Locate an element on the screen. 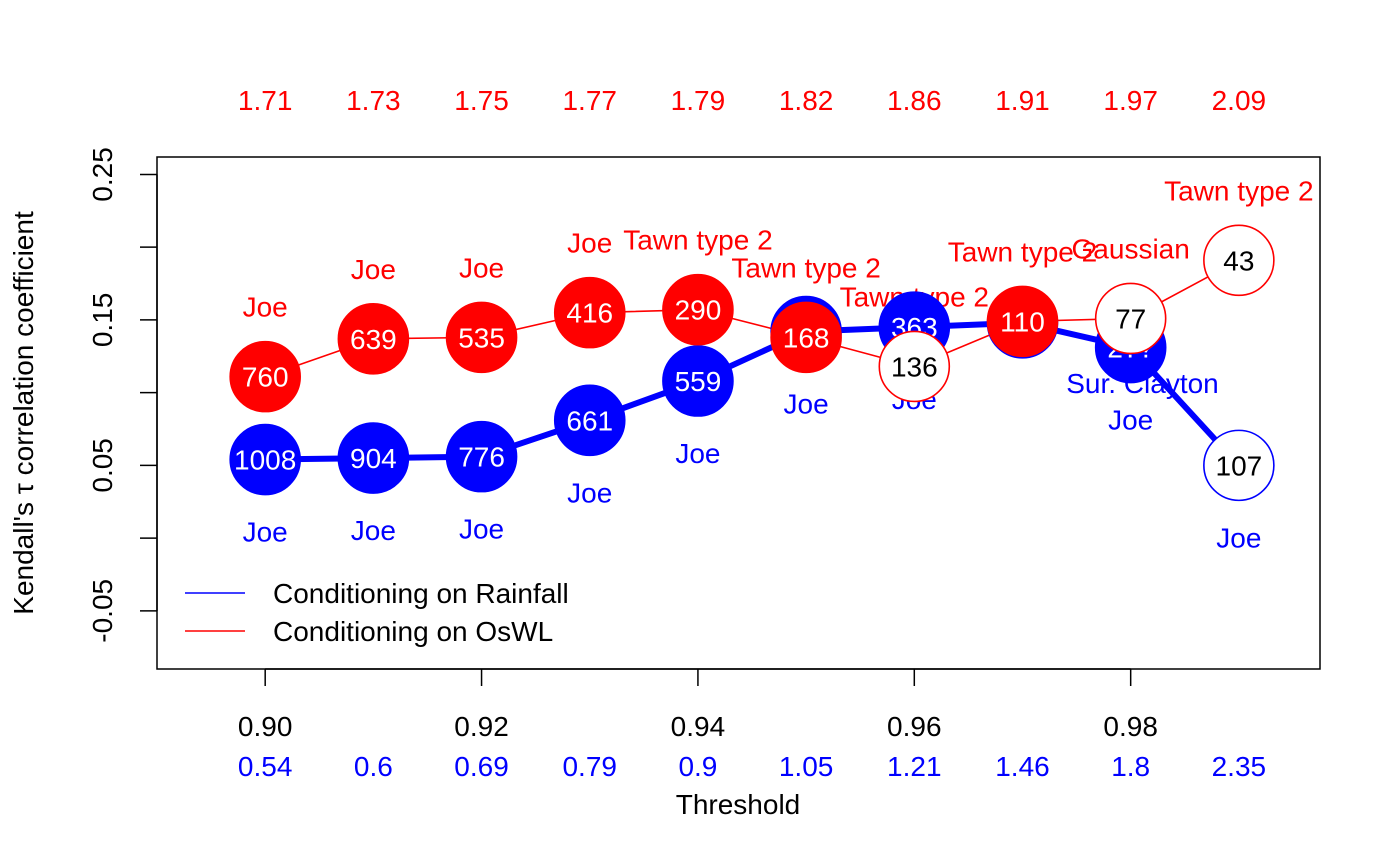 Image resolution: width=1400 pixels, height=865 pixels. x-tick-label: 0.98 is located at coordinates (1130, 726).